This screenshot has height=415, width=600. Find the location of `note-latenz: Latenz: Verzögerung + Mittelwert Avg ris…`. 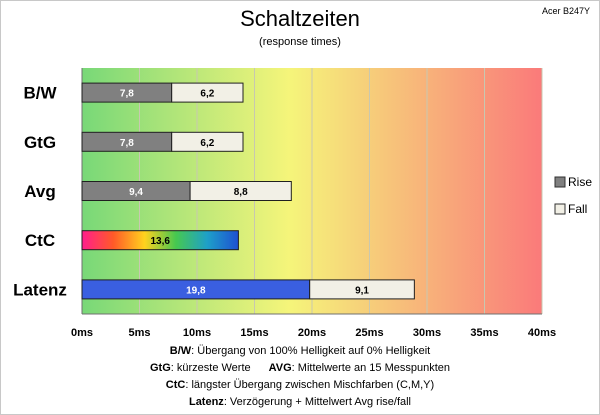

note-latenz: Latenz: Verzögerung + Mittelwert Avg ris… is located at coordinates (300, 402).